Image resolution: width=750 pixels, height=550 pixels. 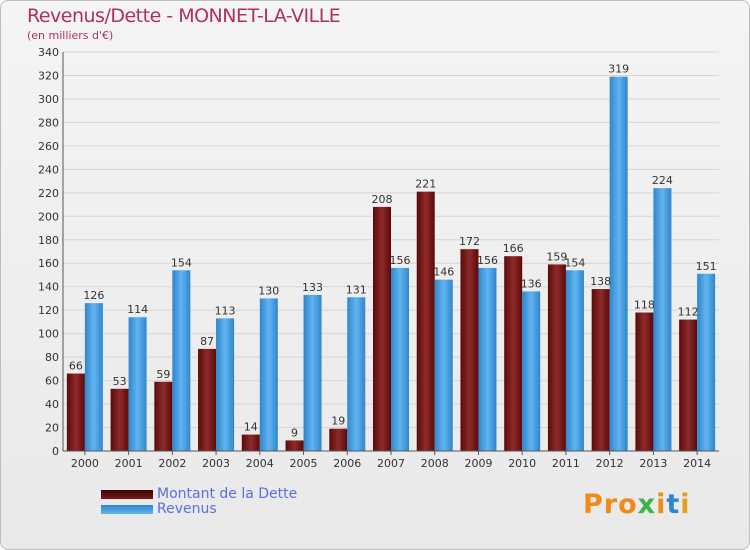 What do you see at coordinates (48, 146) in the screenshot?
I see `y-tick-label: 260` at bounding box center [48, 146].